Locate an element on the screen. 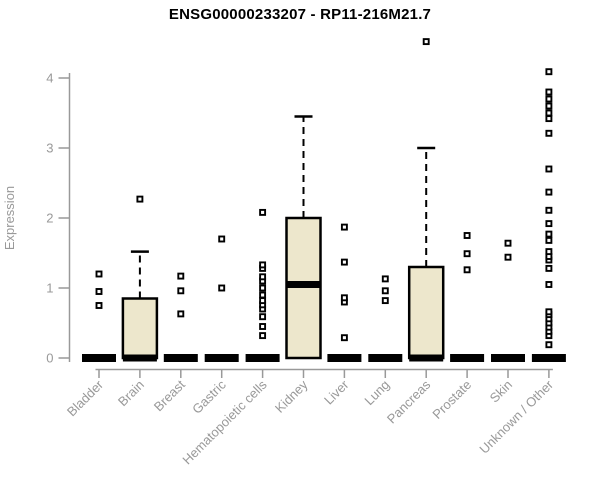 This screenshot has width=600, height=500. x-axis-label-brain: Brain is located at coordinates (131, 393).